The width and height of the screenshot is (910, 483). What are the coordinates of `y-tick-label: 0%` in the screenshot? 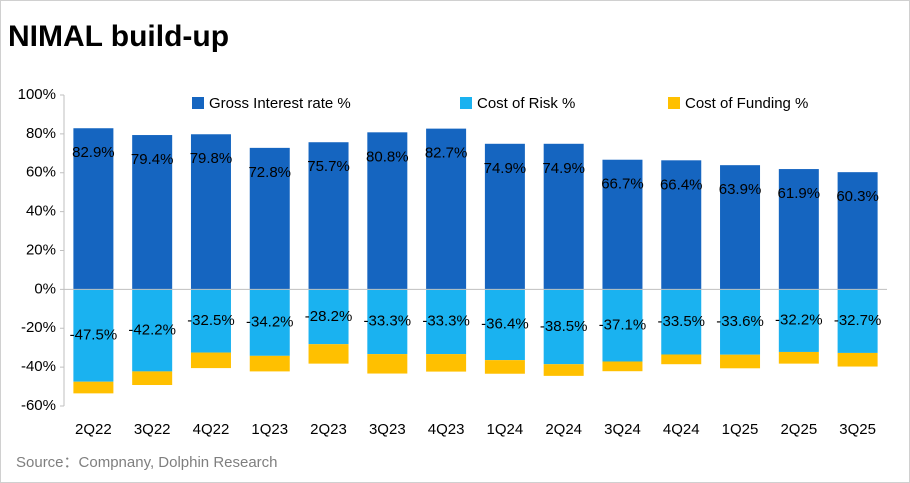 It's located at (45, 288).